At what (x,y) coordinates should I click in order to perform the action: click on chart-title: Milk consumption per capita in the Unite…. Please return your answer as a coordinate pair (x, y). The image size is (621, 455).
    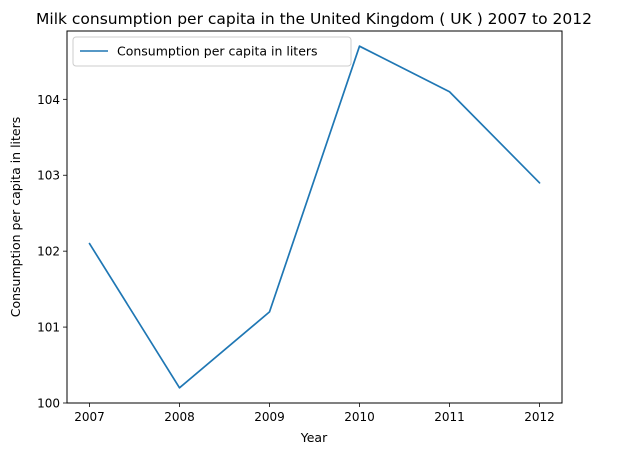
    Looking at the image, I should click on (314, 19).